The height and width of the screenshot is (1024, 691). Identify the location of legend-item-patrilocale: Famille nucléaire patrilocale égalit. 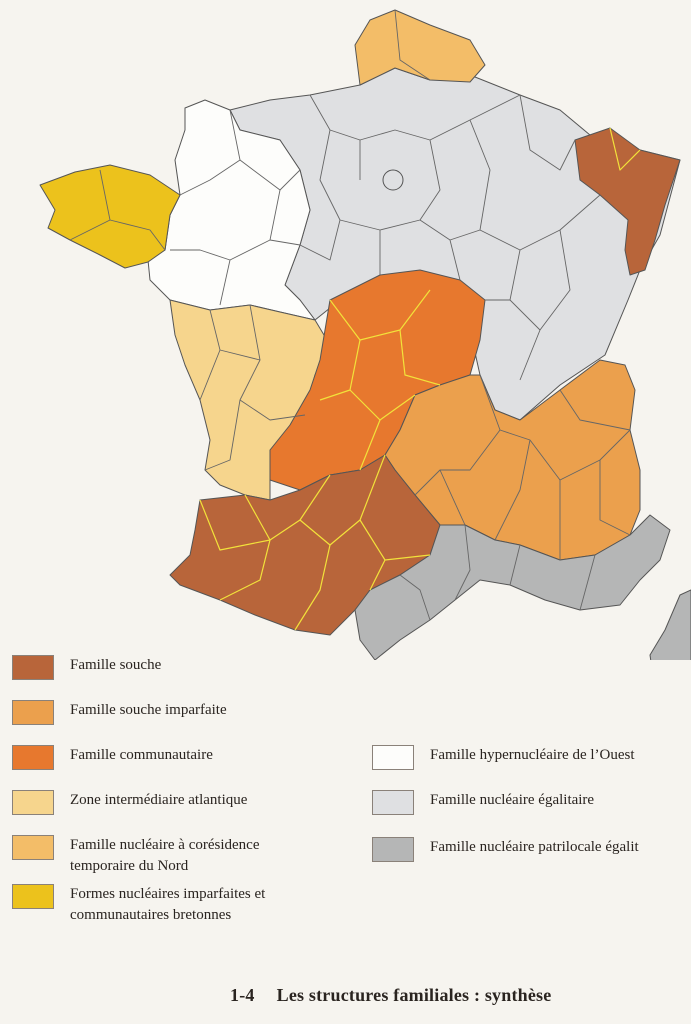
(505, 849).